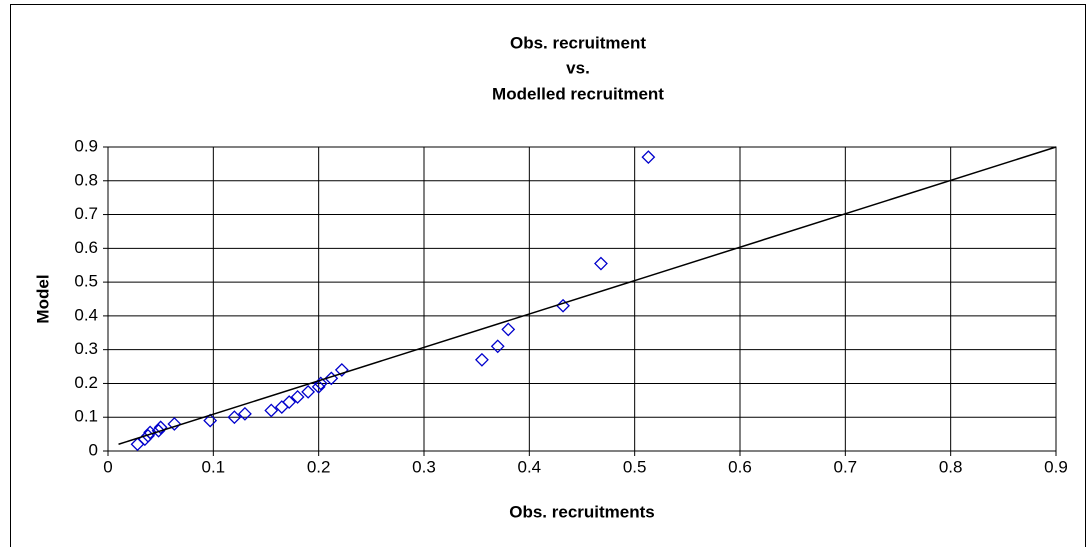 This screenshot has height=547, width=1090. What do you see at coordinates (86, 382) in the screenshot?
I see `y-tick-label: 0.2` at bounding box center [86, 382].